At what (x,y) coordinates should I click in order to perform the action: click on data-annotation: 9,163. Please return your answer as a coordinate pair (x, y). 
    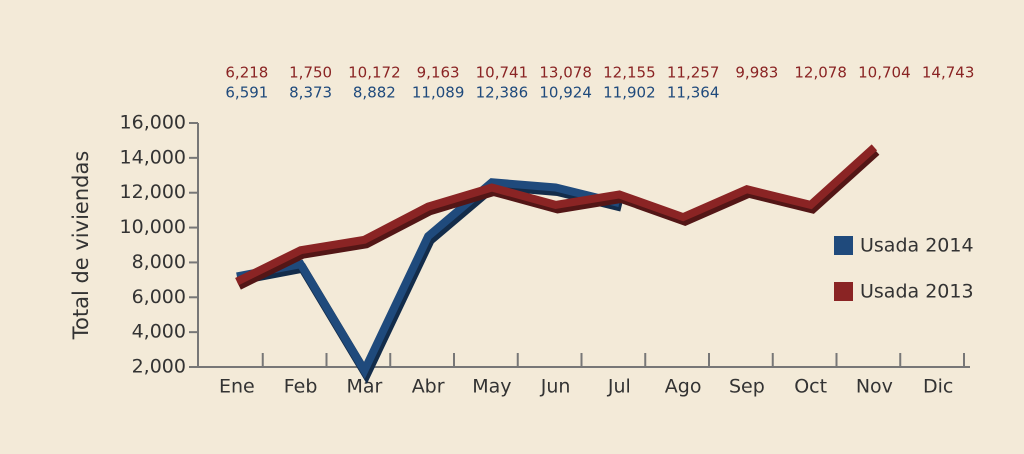
    Looking at the image, I should click on (438, 73).